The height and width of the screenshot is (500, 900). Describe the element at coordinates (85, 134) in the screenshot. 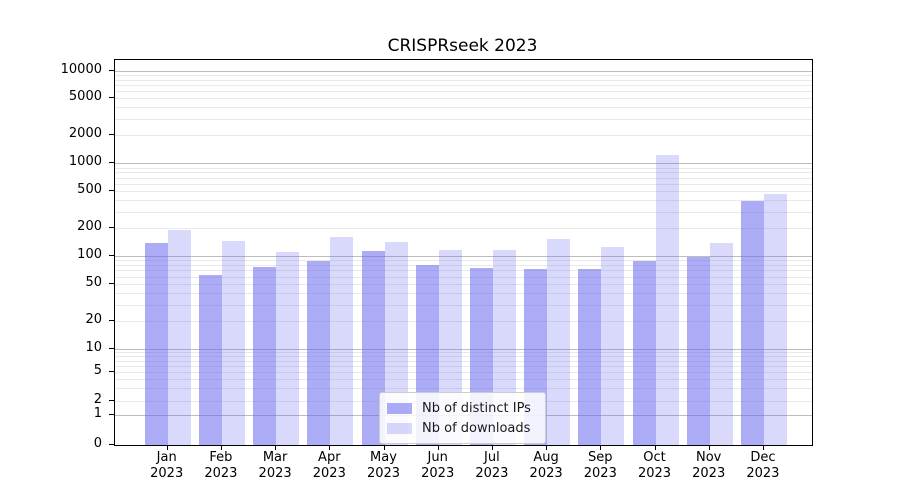

I see `y-tick-label: 2000` at that location.